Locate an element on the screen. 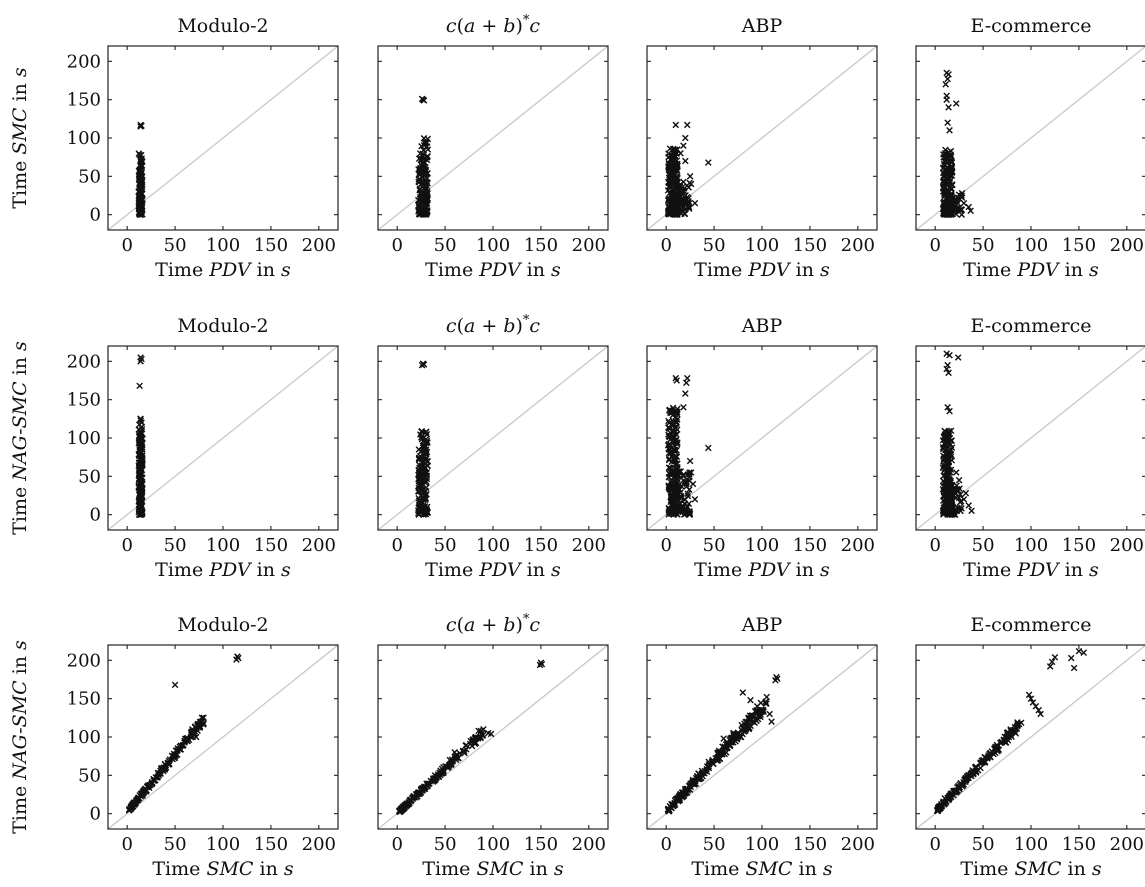 The image size is (1145, 887). x-tick-label: 50 is located at coordinates (983, 545).